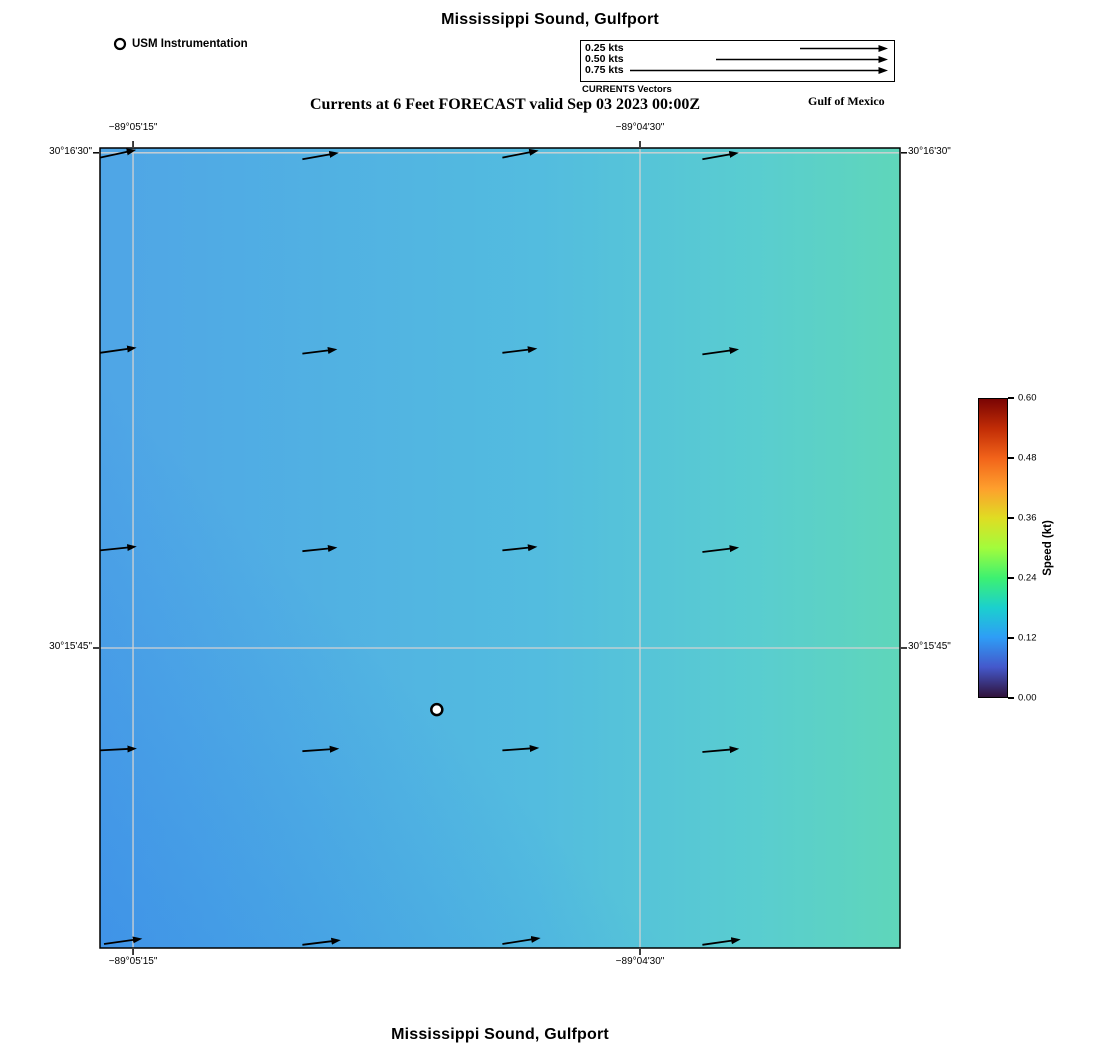  I want to click on x-axis-tick-label-top: −89°04'30", so click(640, 127).